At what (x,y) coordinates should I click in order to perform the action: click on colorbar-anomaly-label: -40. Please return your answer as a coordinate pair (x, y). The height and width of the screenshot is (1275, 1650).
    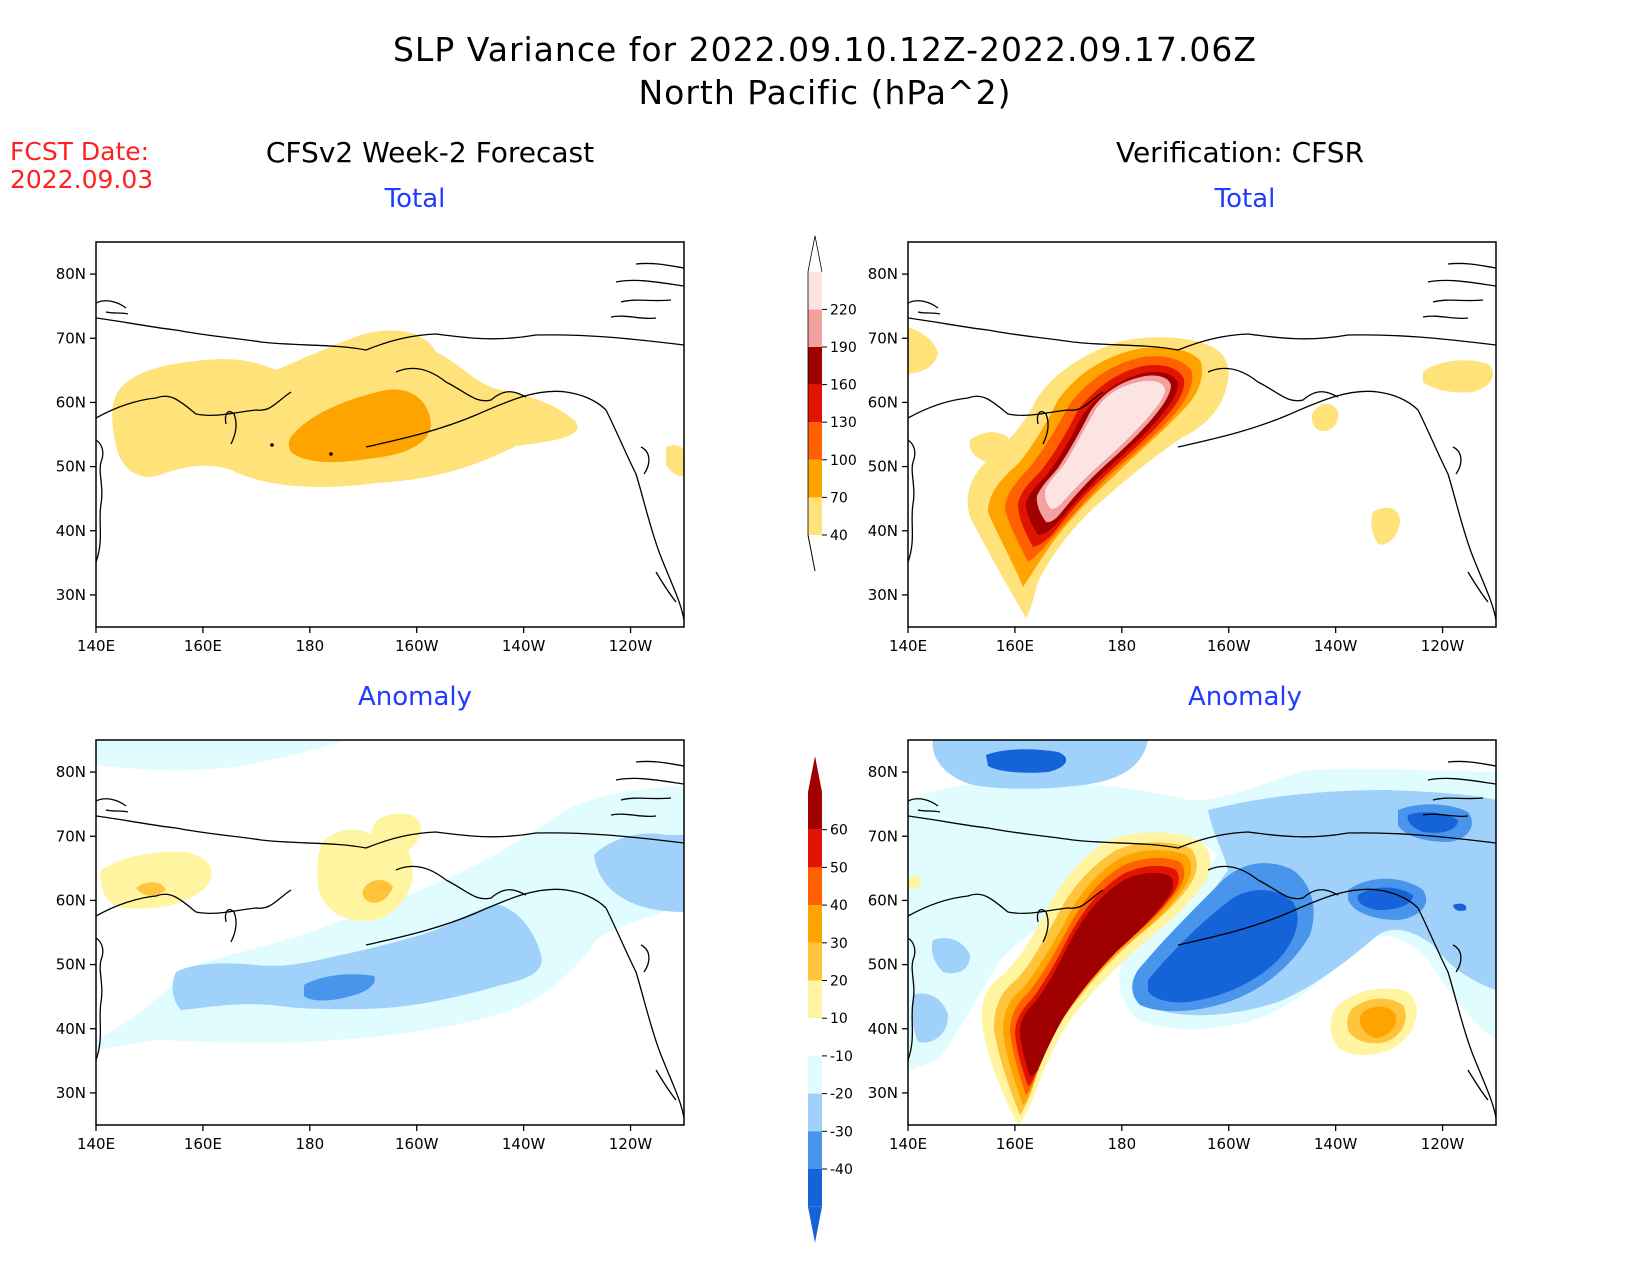
    Looking at the image, I should click on (841, 1170).